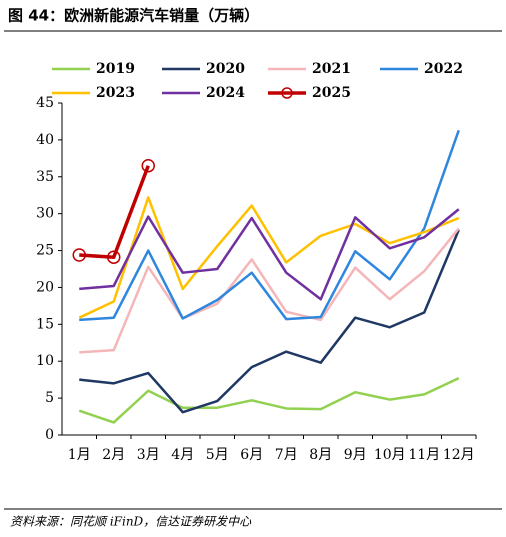 This screenshot has height=537, width=506. Describe the element at coordinates (443, 69) in the screenshot. I see `legend-label: 2022` at that location.